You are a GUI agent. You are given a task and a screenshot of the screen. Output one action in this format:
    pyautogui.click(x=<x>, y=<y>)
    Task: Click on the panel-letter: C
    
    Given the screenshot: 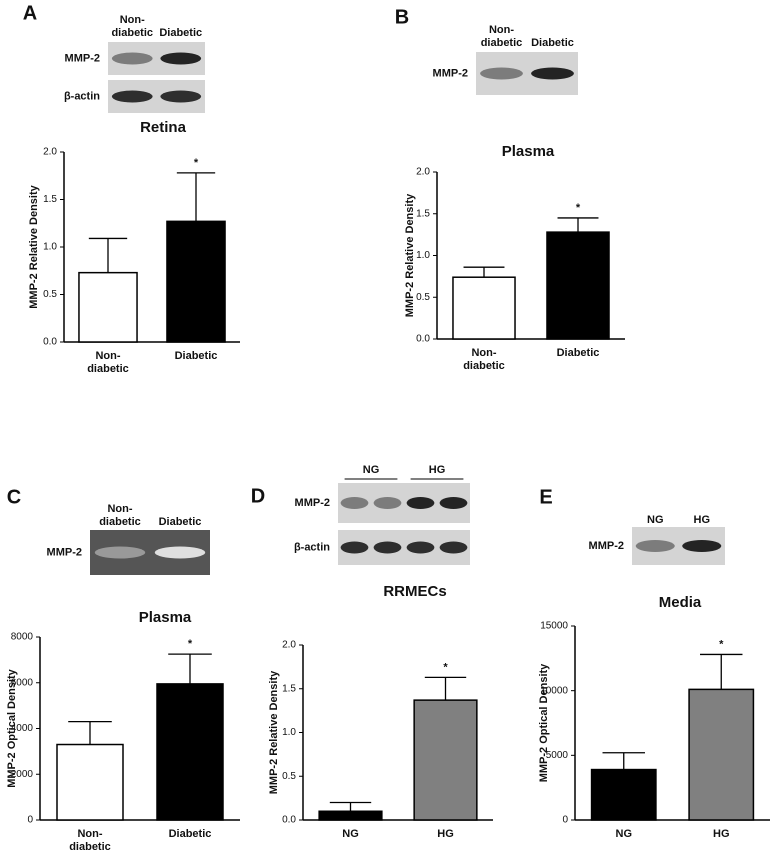 What is the action you would take?
    pyautogui.click(x=14, y=497)
    